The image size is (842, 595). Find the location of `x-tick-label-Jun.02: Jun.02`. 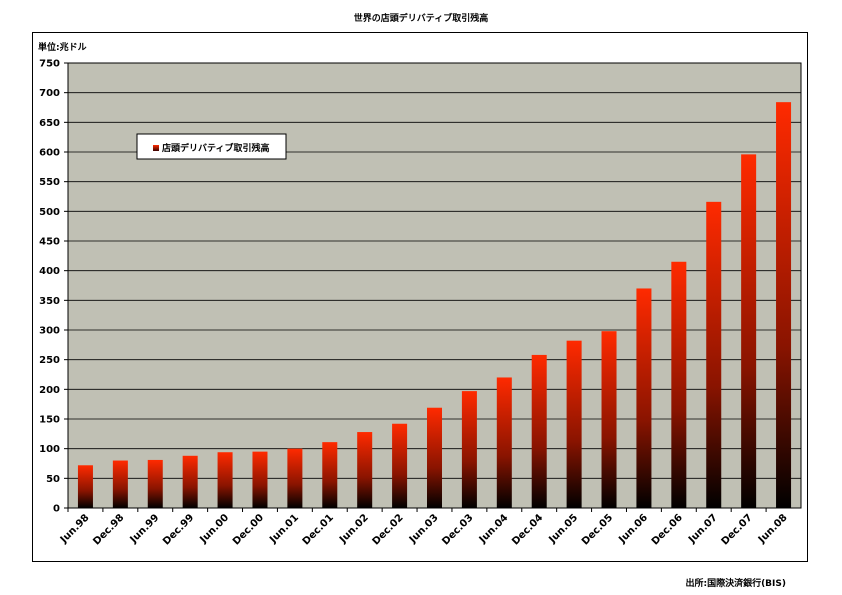

x-tick-label-Jun.02: Jun.02 is located at coordinates (354, 529).